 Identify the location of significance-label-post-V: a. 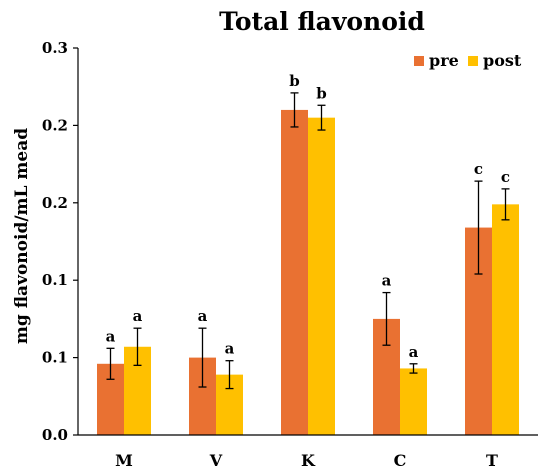
(230, 349).